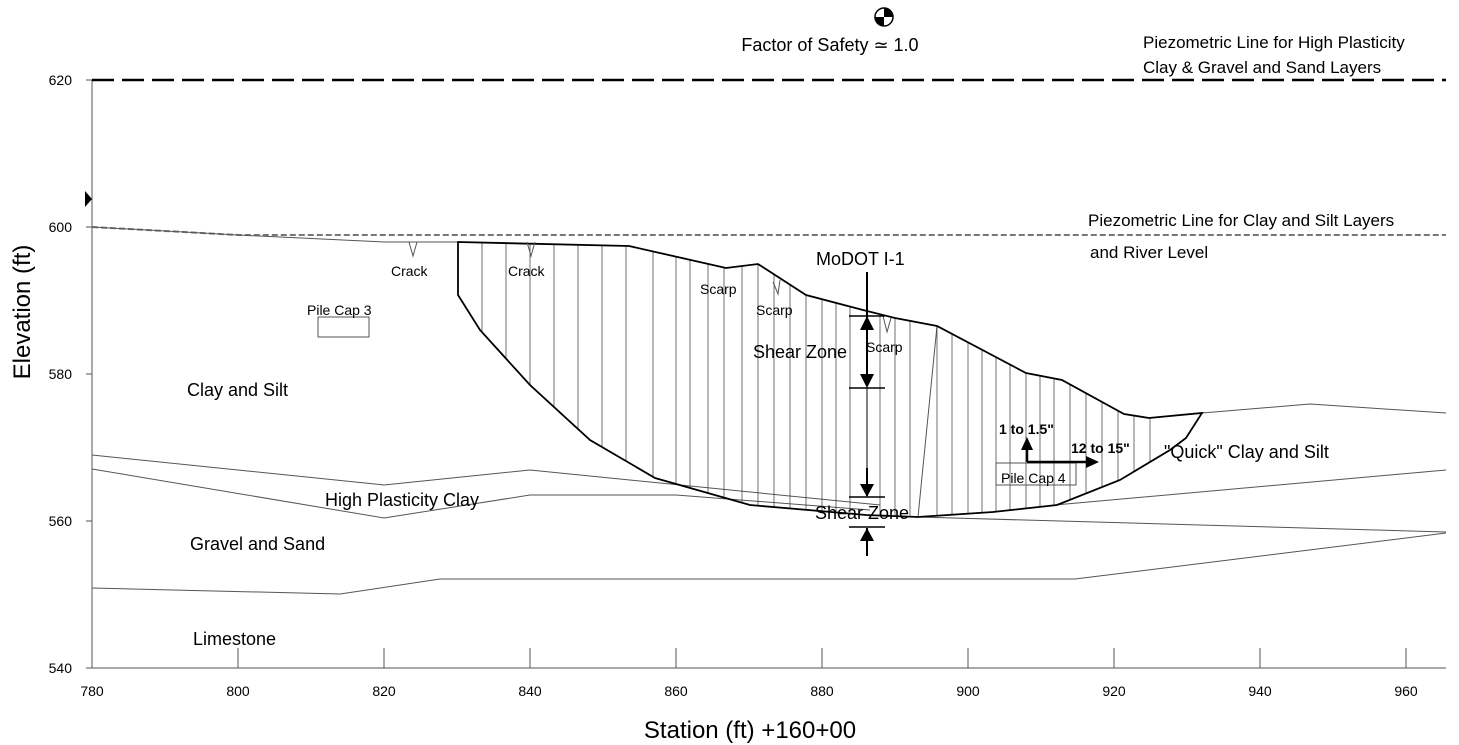 This screenshot has height=745, width=1459. I want to click on x-tick-label: 780, so click(92, 691).